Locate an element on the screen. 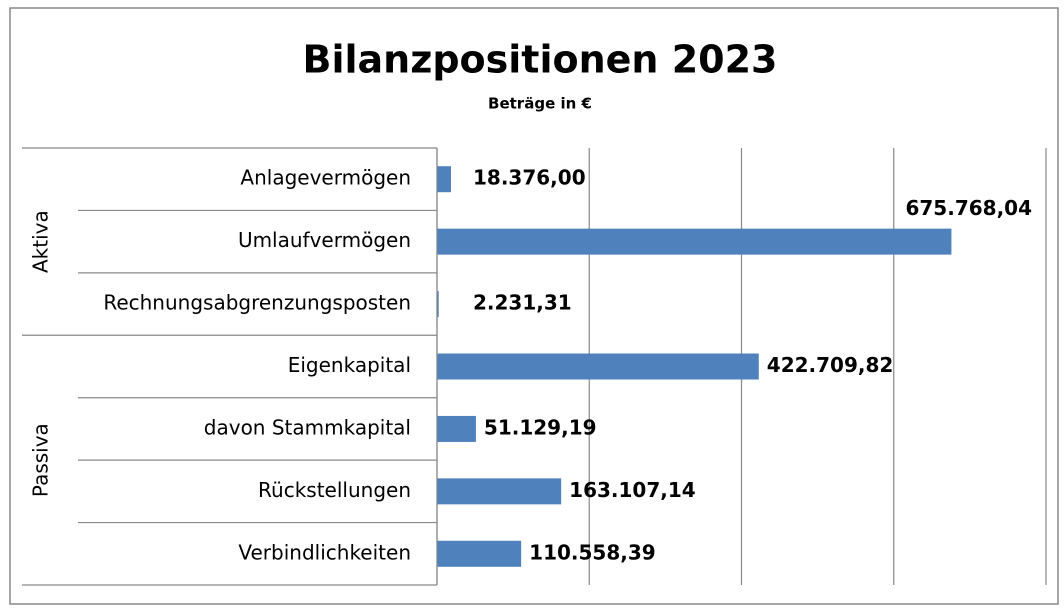  value-label: 422.709,82 is located at coordinates (830, 365).